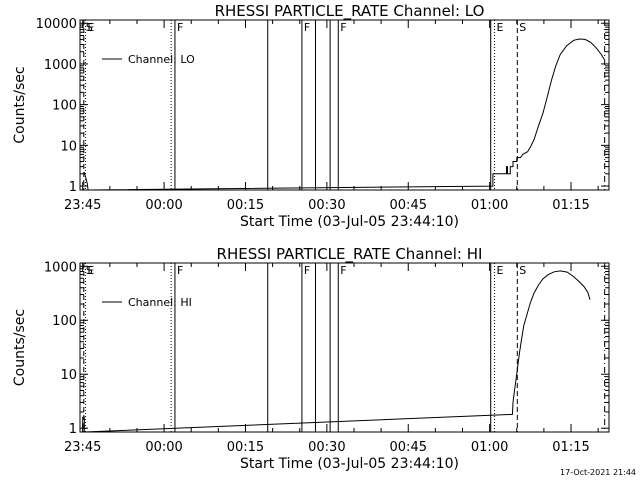 The height and width of the screenshot is (485, 640). I want to click on chart-title: RHESSI PARTICLE_RATE Channel: HI, so click(350, 254).